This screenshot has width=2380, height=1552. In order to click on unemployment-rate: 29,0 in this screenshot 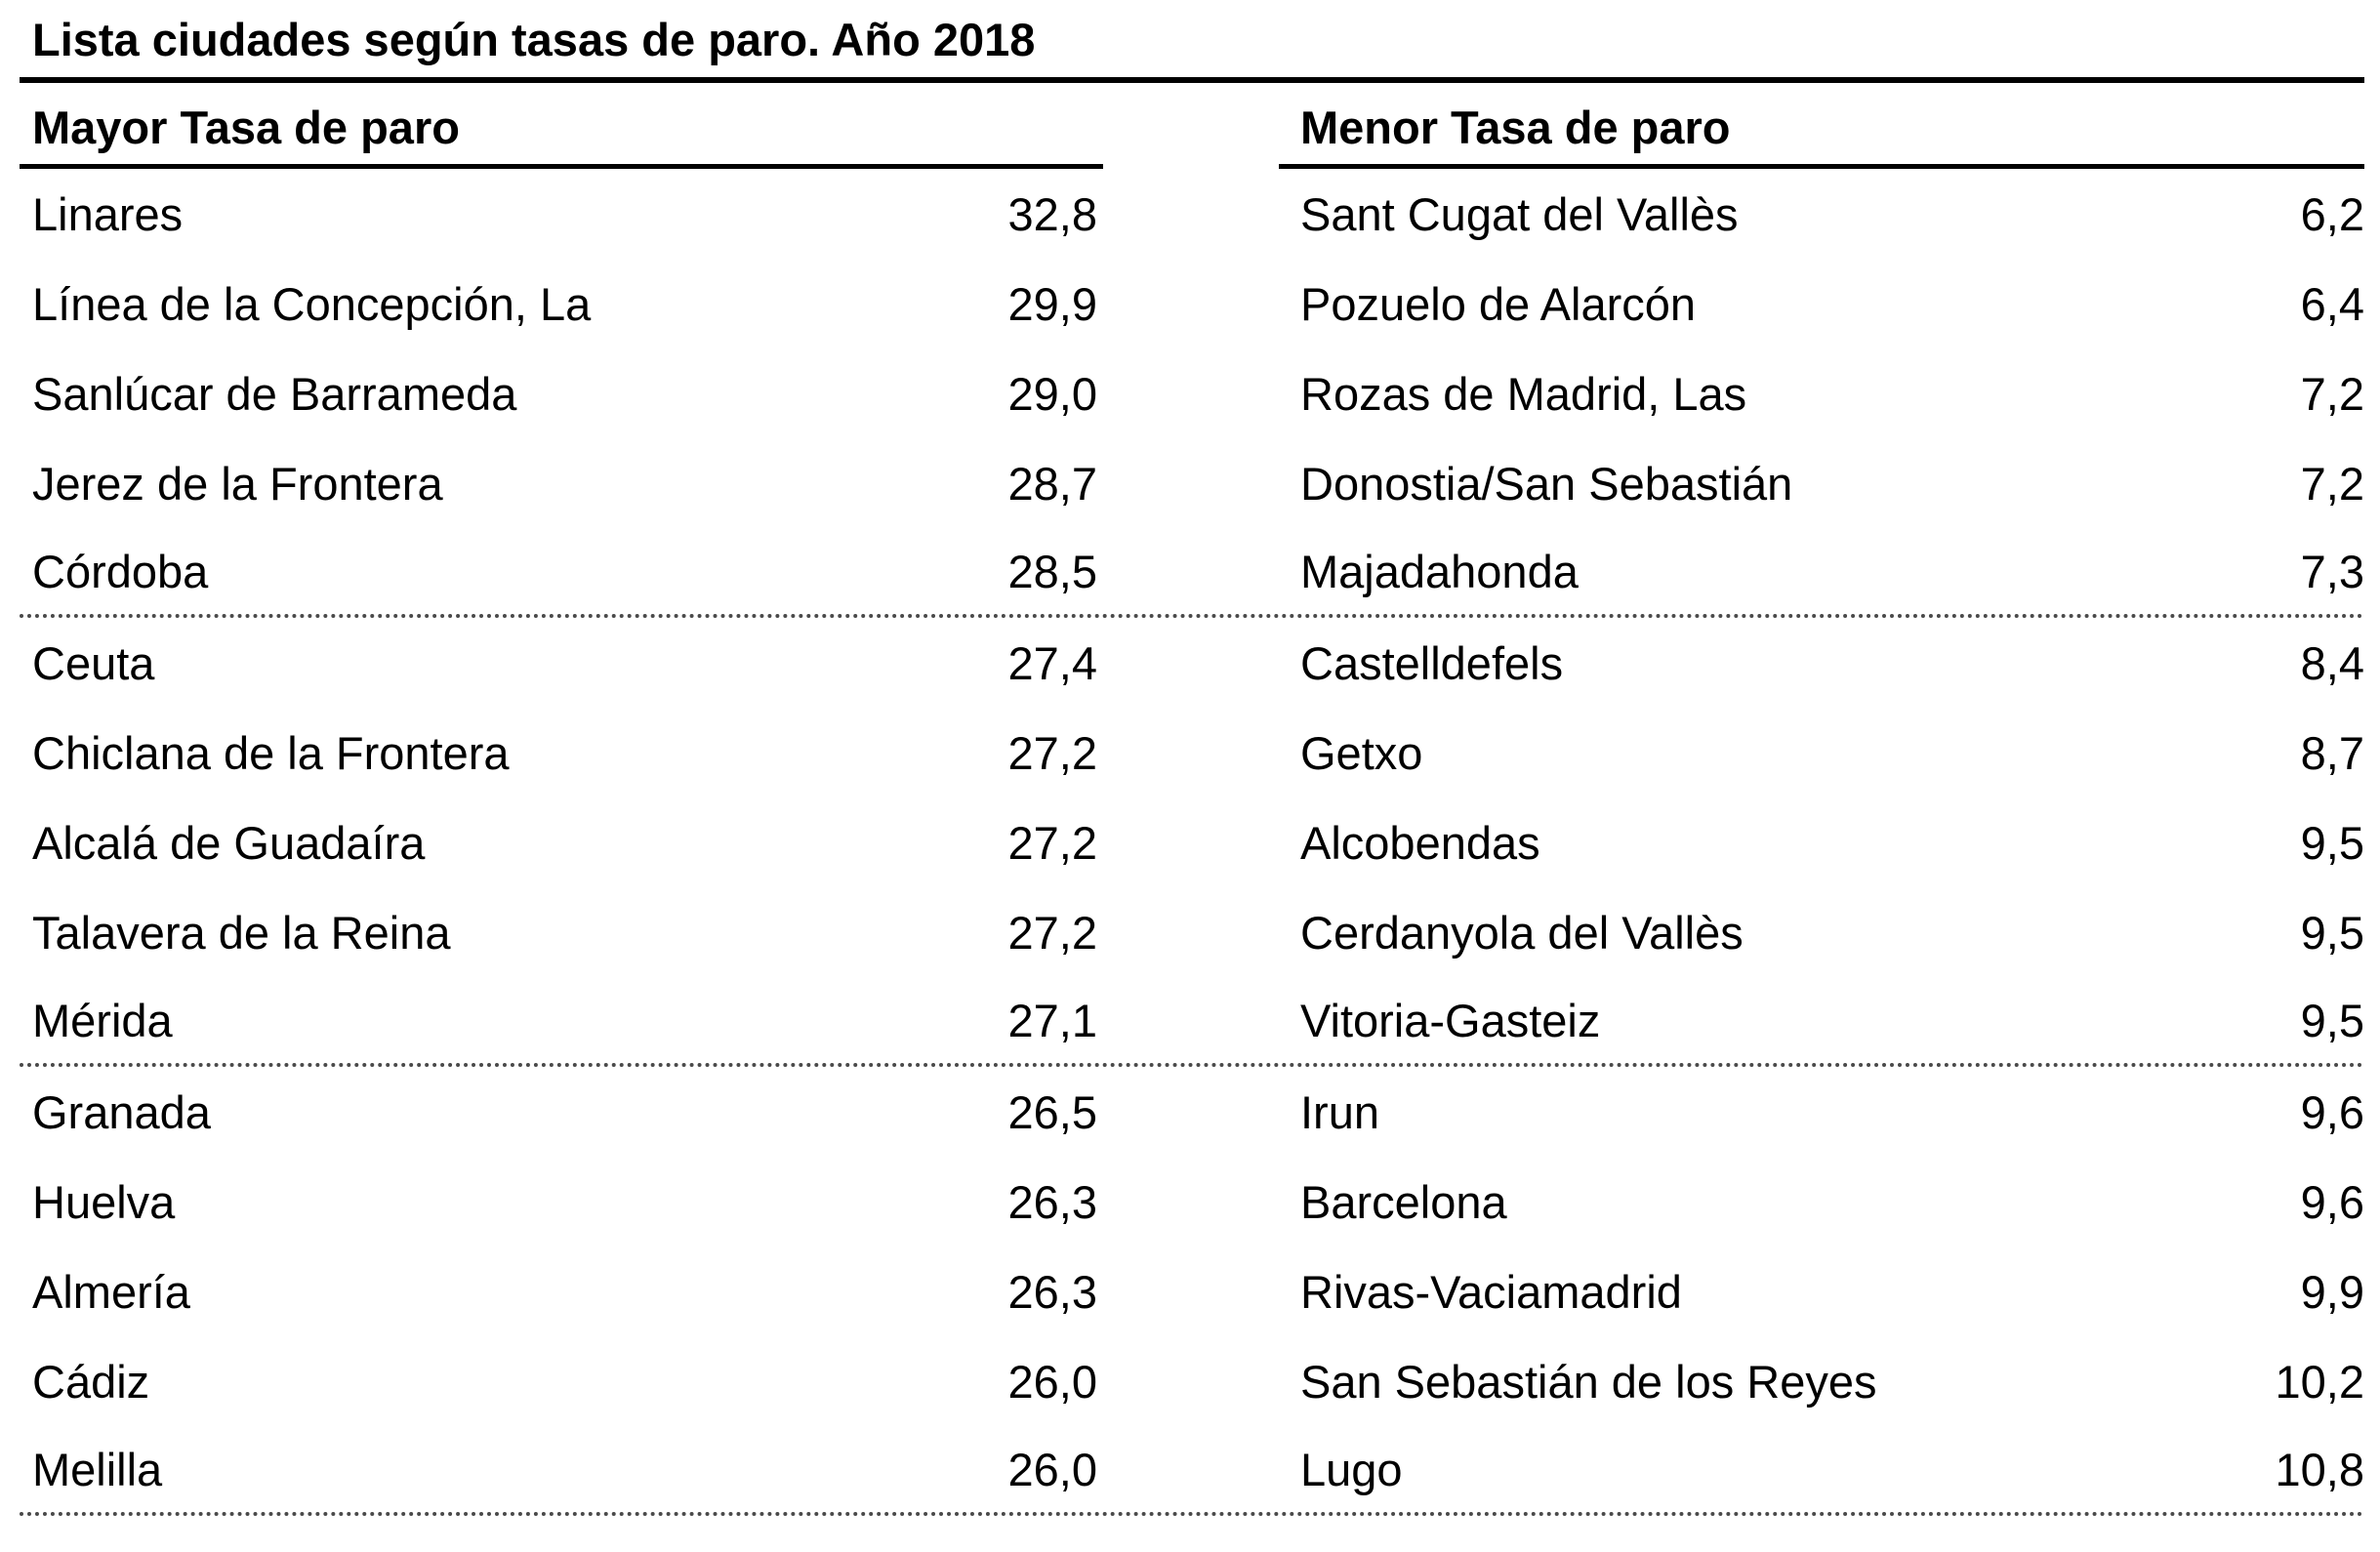, I will do `click(1052, 393)`.